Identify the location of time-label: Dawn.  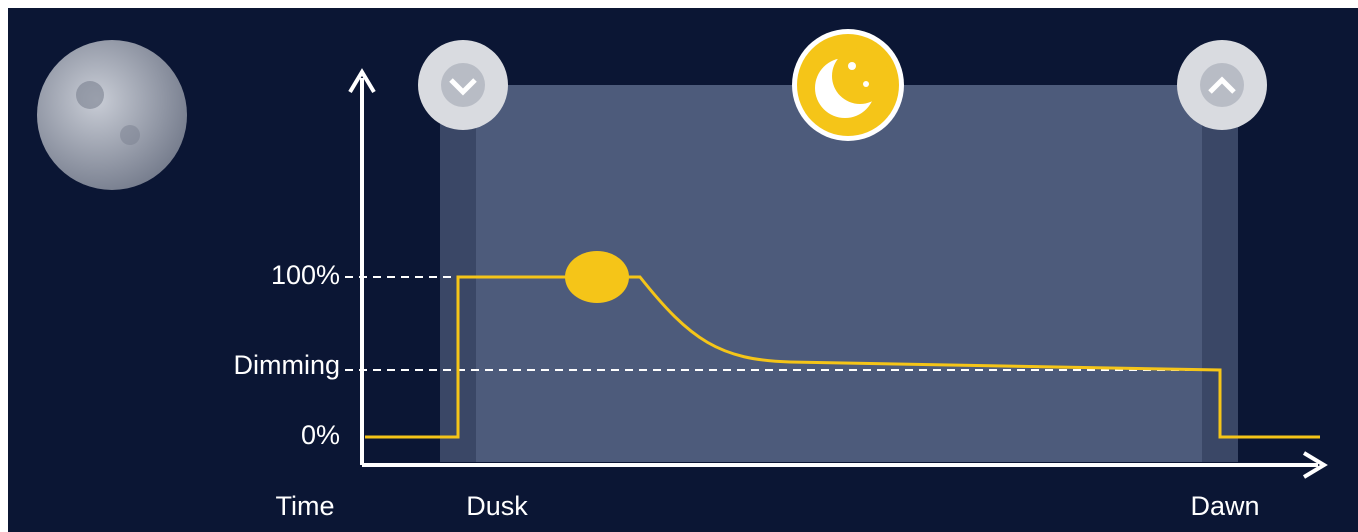
(1224, 506).